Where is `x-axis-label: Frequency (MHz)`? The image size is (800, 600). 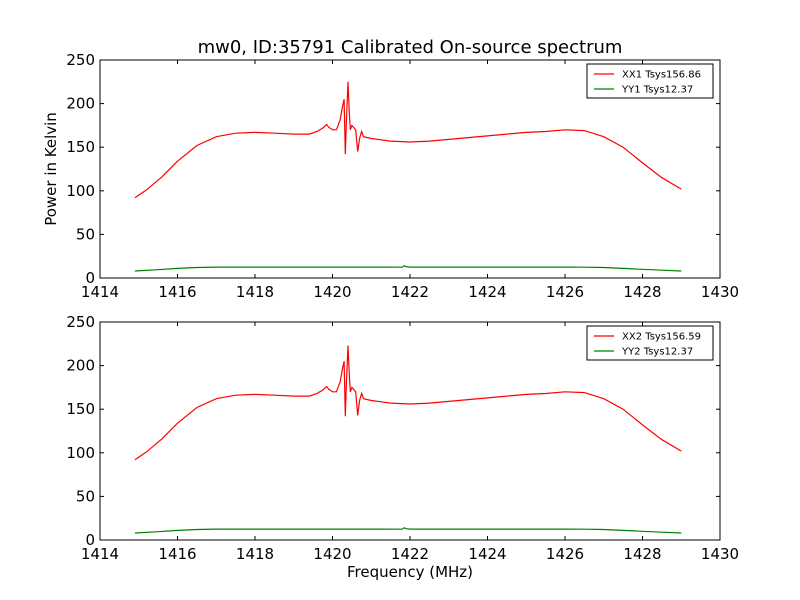
x-axis-label: Frequency (MHz) is located at coordinates (410, 572).